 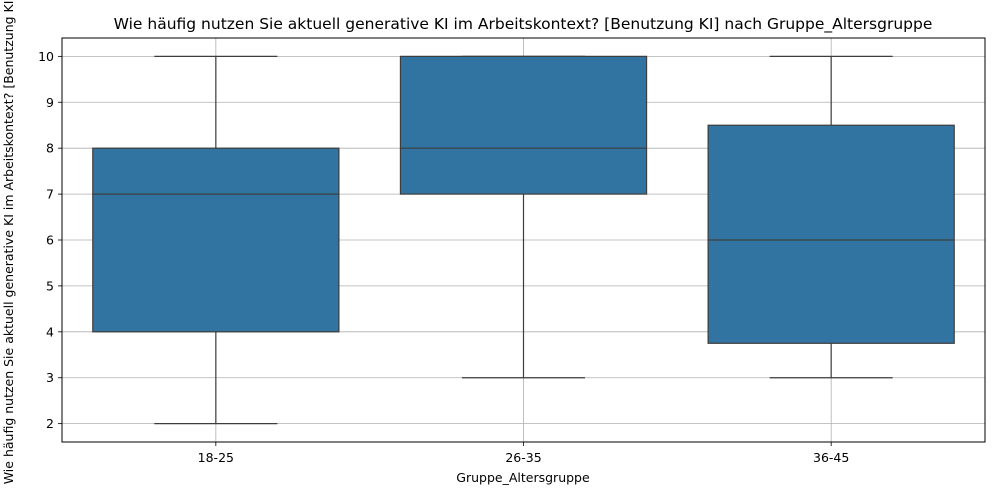 What do you see at coordinates (216, 457) in the screenshot?
I see `x-tick-label: 18-25` at bounding box center [216, 457].